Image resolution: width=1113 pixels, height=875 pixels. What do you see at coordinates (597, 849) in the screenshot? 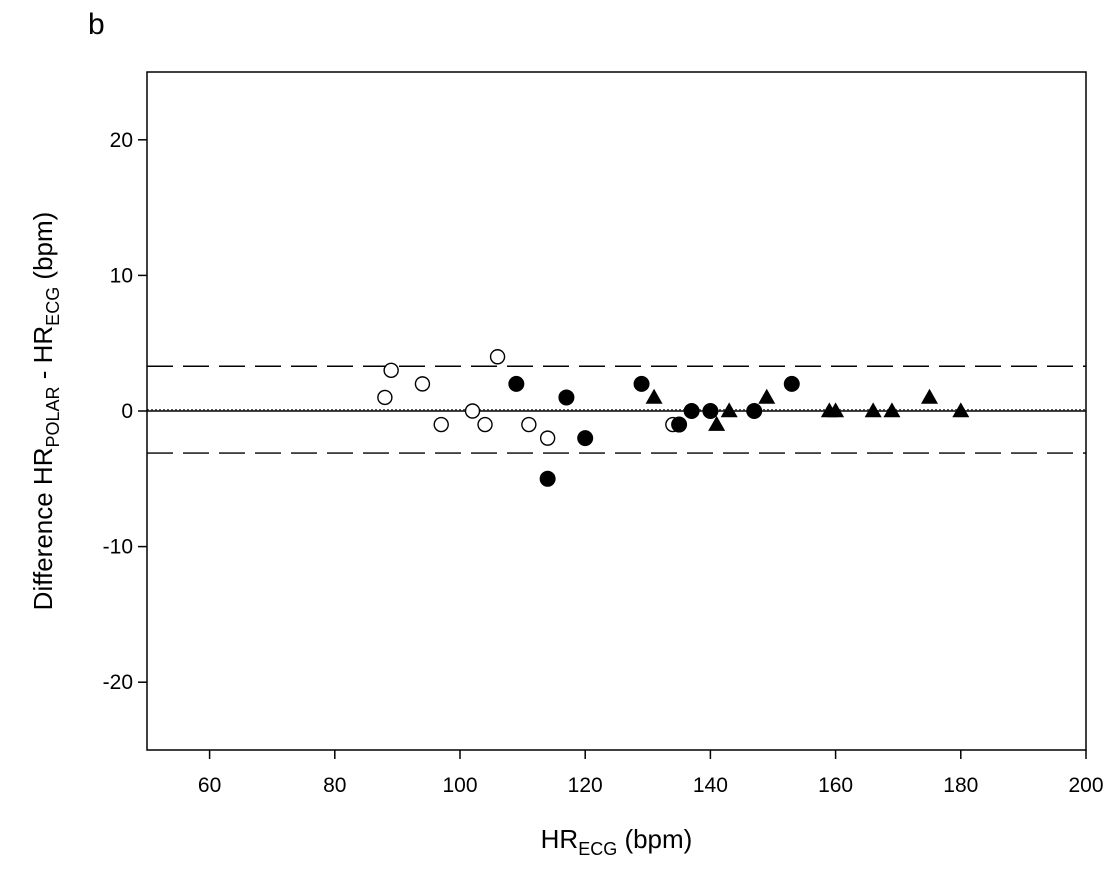
I see `x-title-sub: ECG` at bounding box center [597, 849].